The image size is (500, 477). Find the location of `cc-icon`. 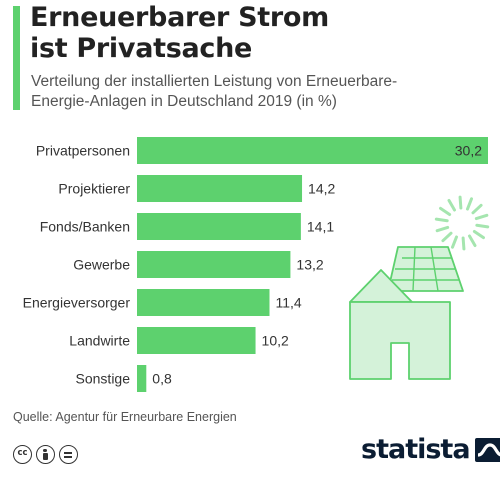

cc-icon is located at coordinates (22, 454).